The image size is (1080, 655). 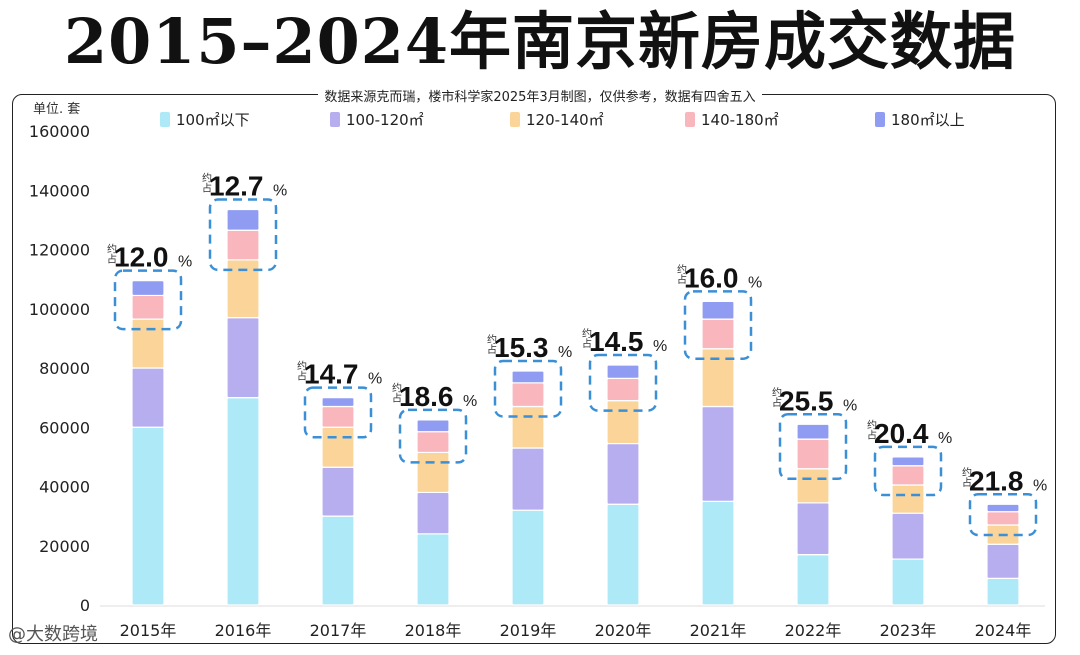 I want to click on x-tick-label: 2016年, so click(x=243, y=630).